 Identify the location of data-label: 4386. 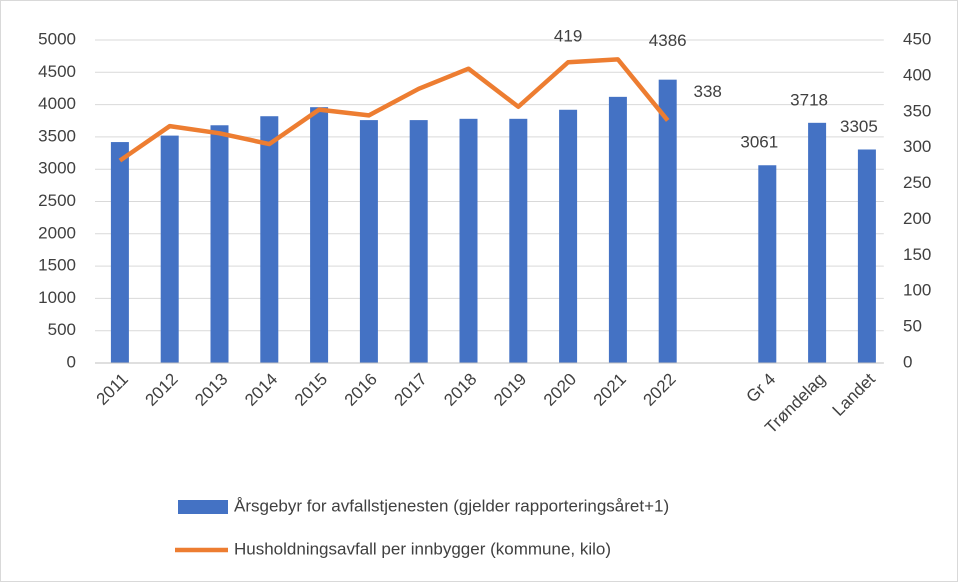
(668, 40).